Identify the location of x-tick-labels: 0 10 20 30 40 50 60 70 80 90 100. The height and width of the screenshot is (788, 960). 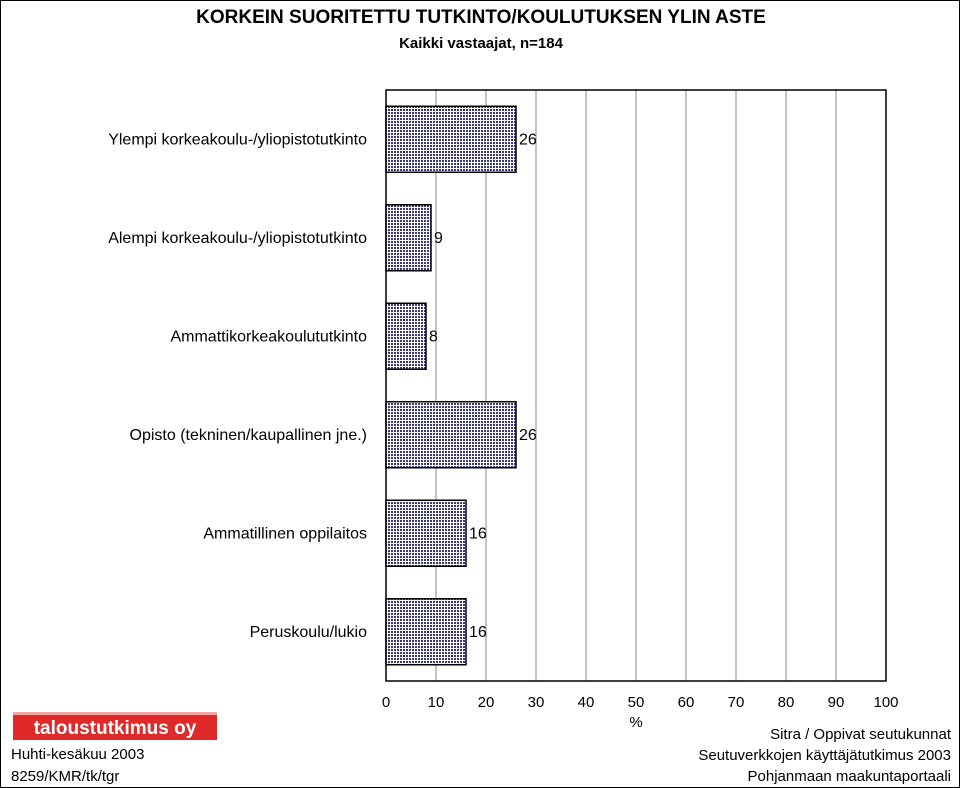
(640, 702).